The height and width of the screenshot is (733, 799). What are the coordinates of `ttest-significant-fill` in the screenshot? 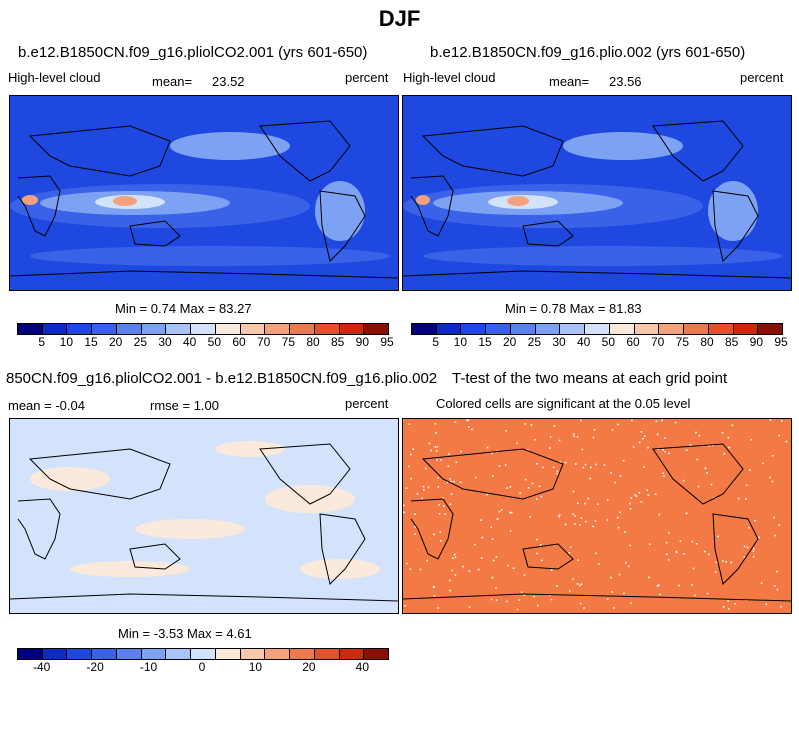 It's located at (597, 516).